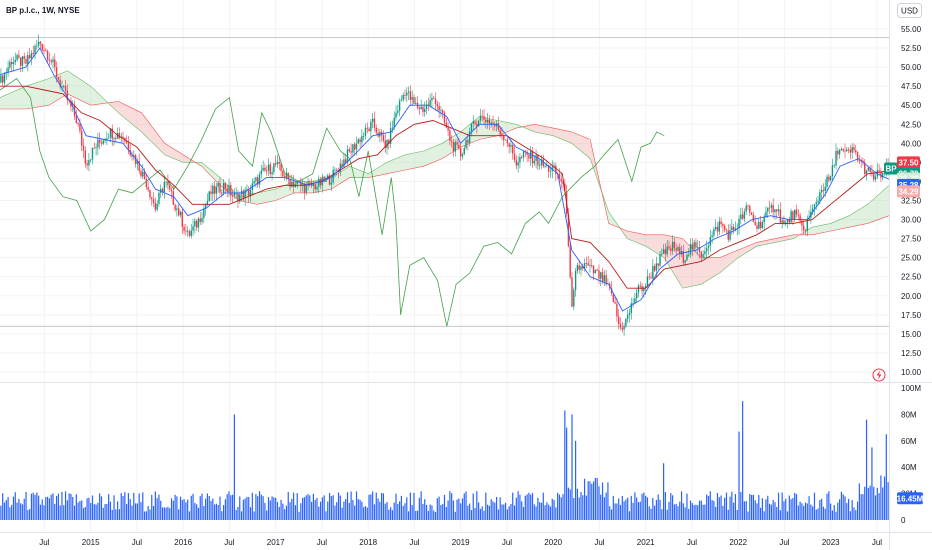  Describe the element at coordinates (891, 168) in the screenshot. I see `symbol-tag-label: BP` at that location.